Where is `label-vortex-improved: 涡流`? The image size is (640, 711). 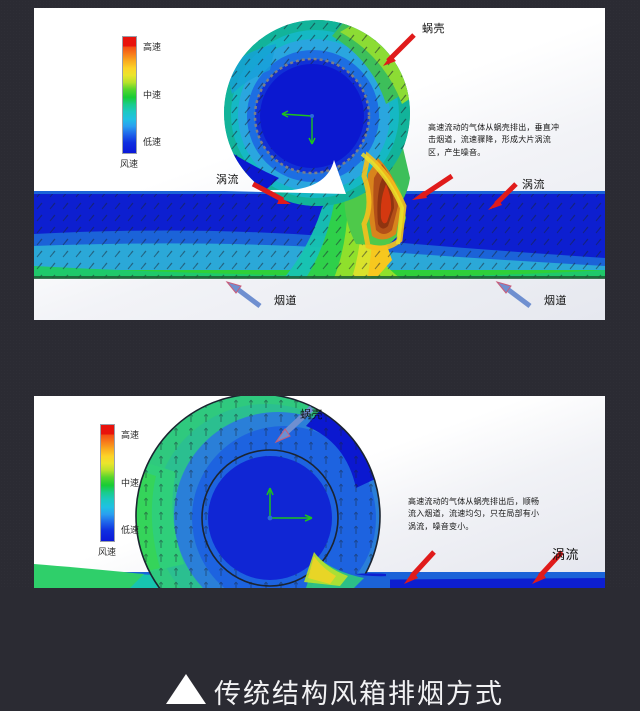 label-vortex-improved: 涡流 is located at coordinates (566, 554).